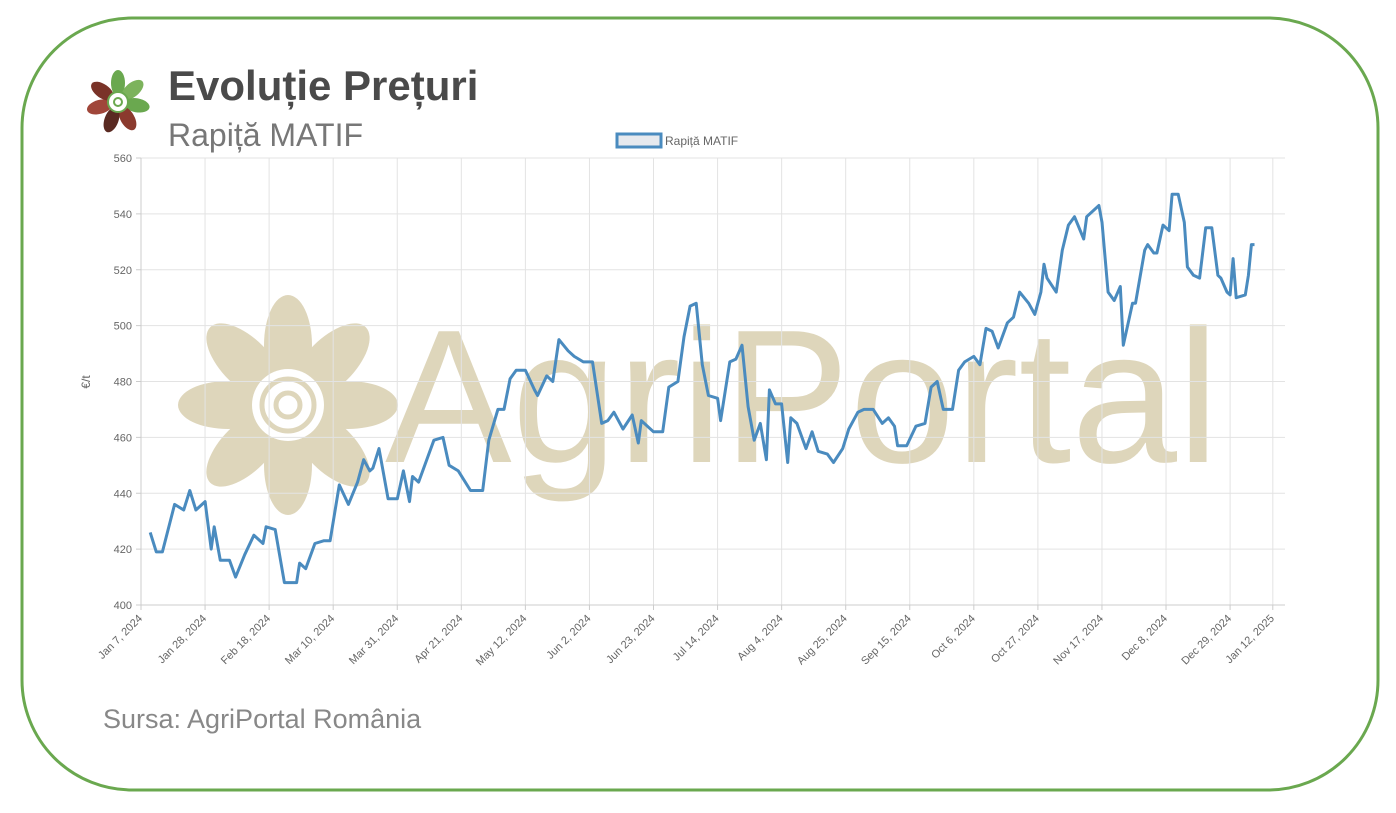 The height and width of the screenshot is (813, 1396). Describe the element at coordinates (123, 327) in the screenshot. I see `y-tick-label: 500` at that location.